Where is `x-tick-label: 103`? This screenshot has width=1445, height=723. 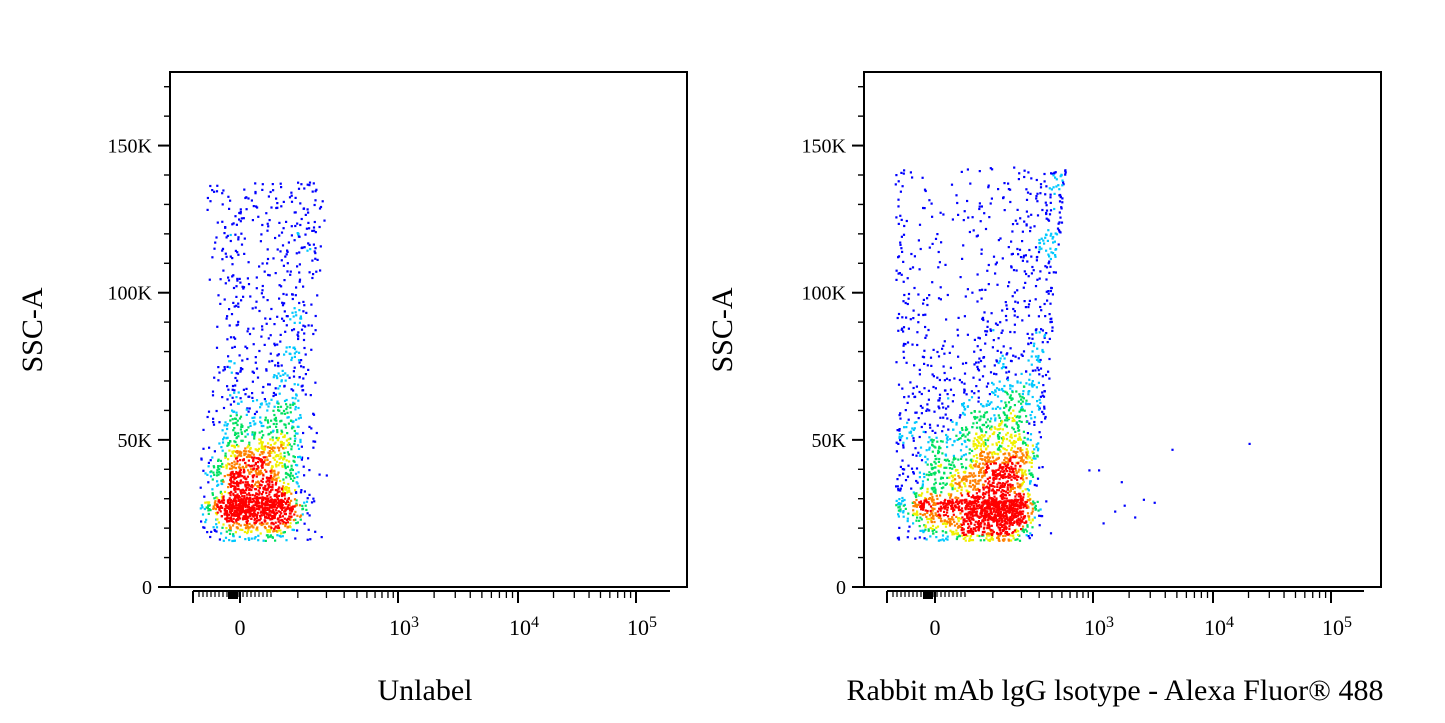
x-tick-label: 103 is located at coordinates (1099, 627).